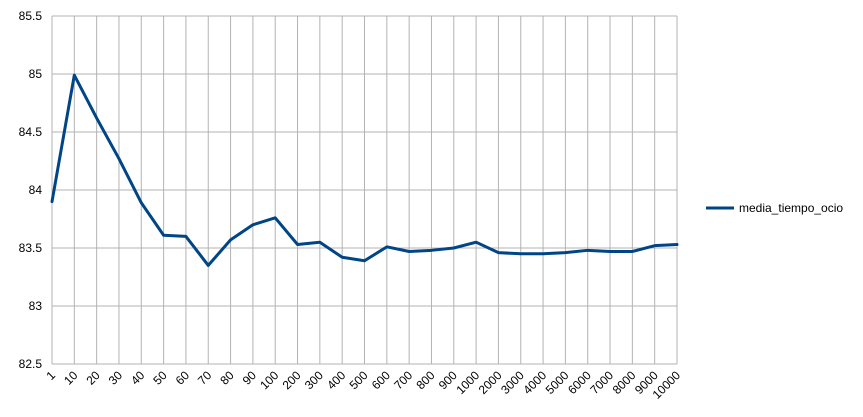 This screenshot has width=863, height=417. What do you see at coordinates (31, 16) in the screenshot?
I see `y-tick-label: 85.5` at bounding box center [31, 16].